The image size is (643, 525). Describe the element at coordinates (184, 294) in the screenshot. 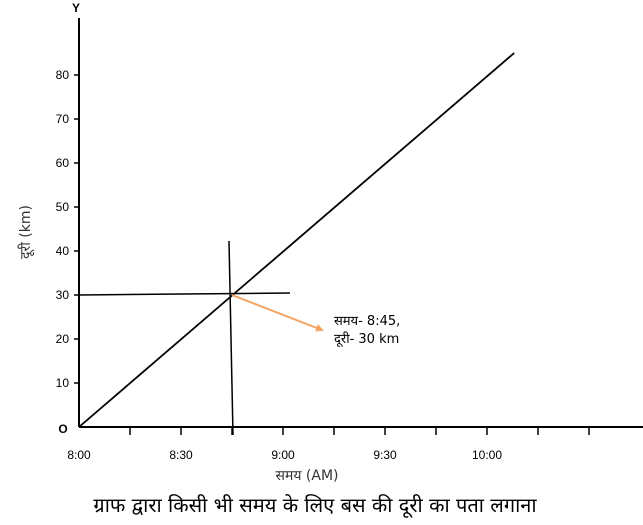

I see `horizontal-guide-line` at that location.